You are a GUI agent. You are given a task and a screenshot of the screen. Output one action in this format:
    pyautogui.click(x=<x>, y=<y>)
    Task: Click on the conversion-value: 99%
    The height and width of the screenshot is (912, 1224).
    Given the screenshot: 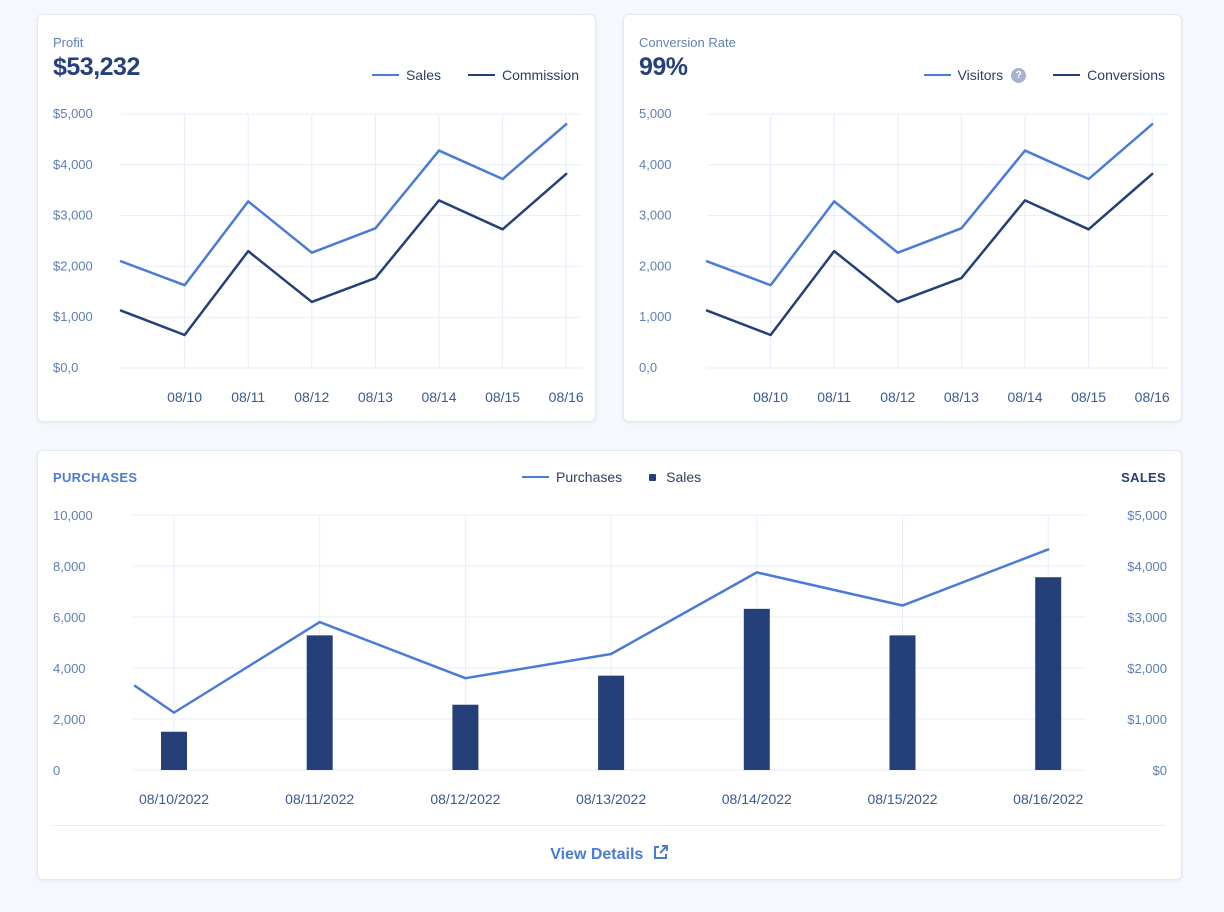 What is the action you would take?
    pyautogui.click(x=663, y=67)
    